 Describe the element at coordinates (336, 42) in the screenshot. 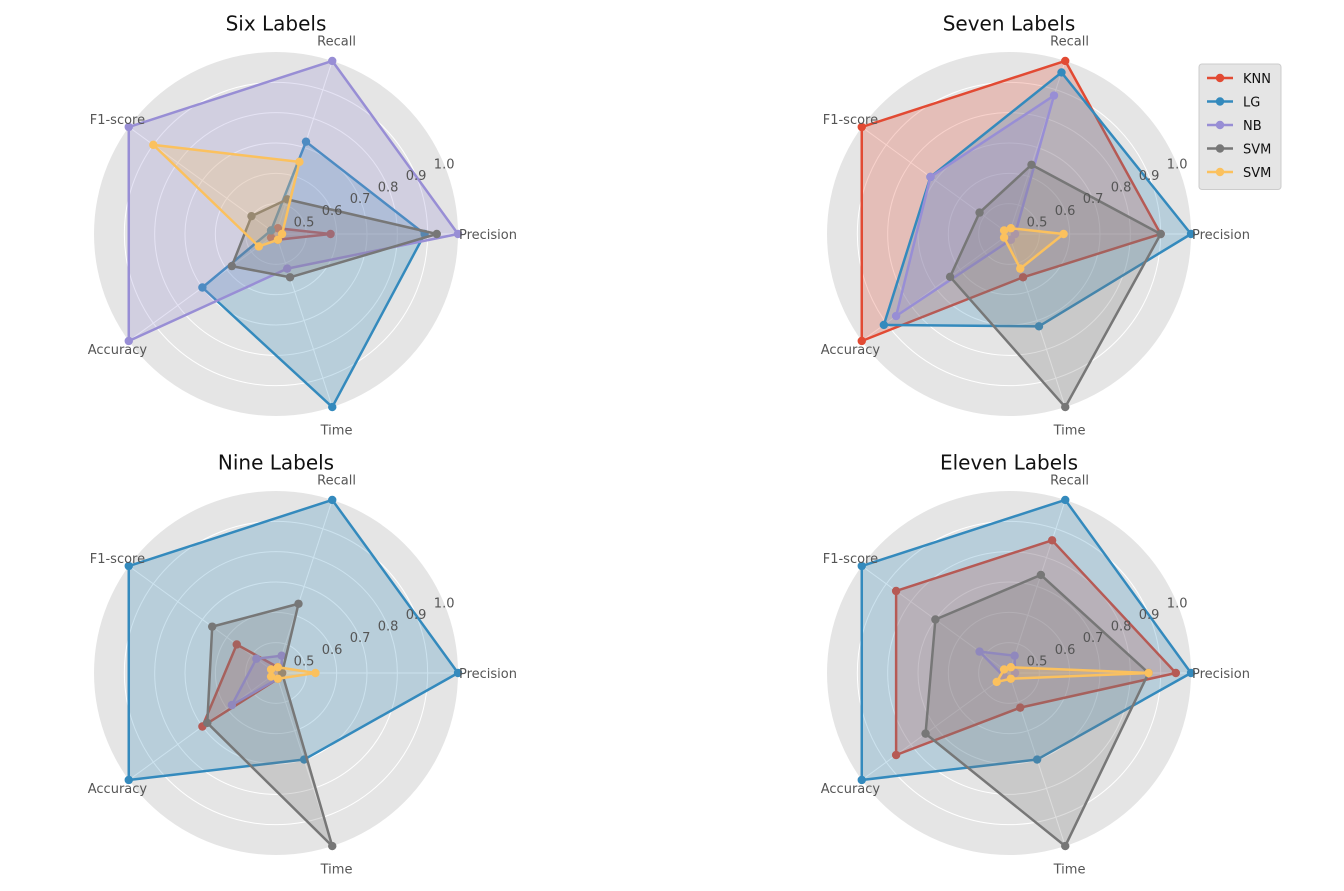

I see `axis-label-recall: Recall` at that location.